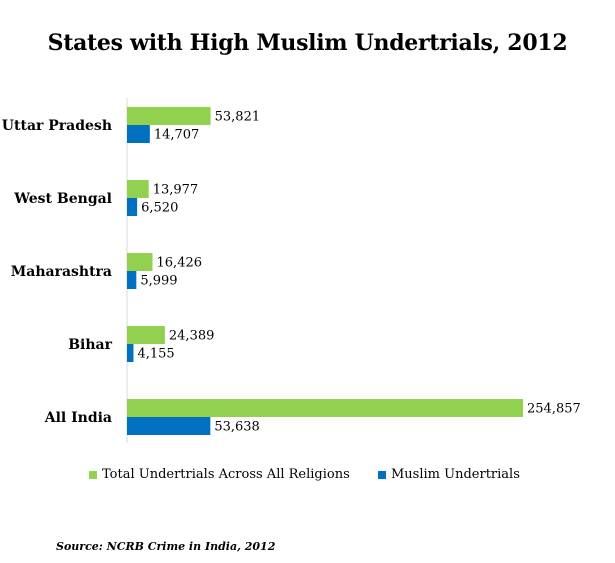 The width and height of the screenshot is (615, 563). I want to click on legend-label-total: Total Undertrials Across All Religions, so click(226, 474).